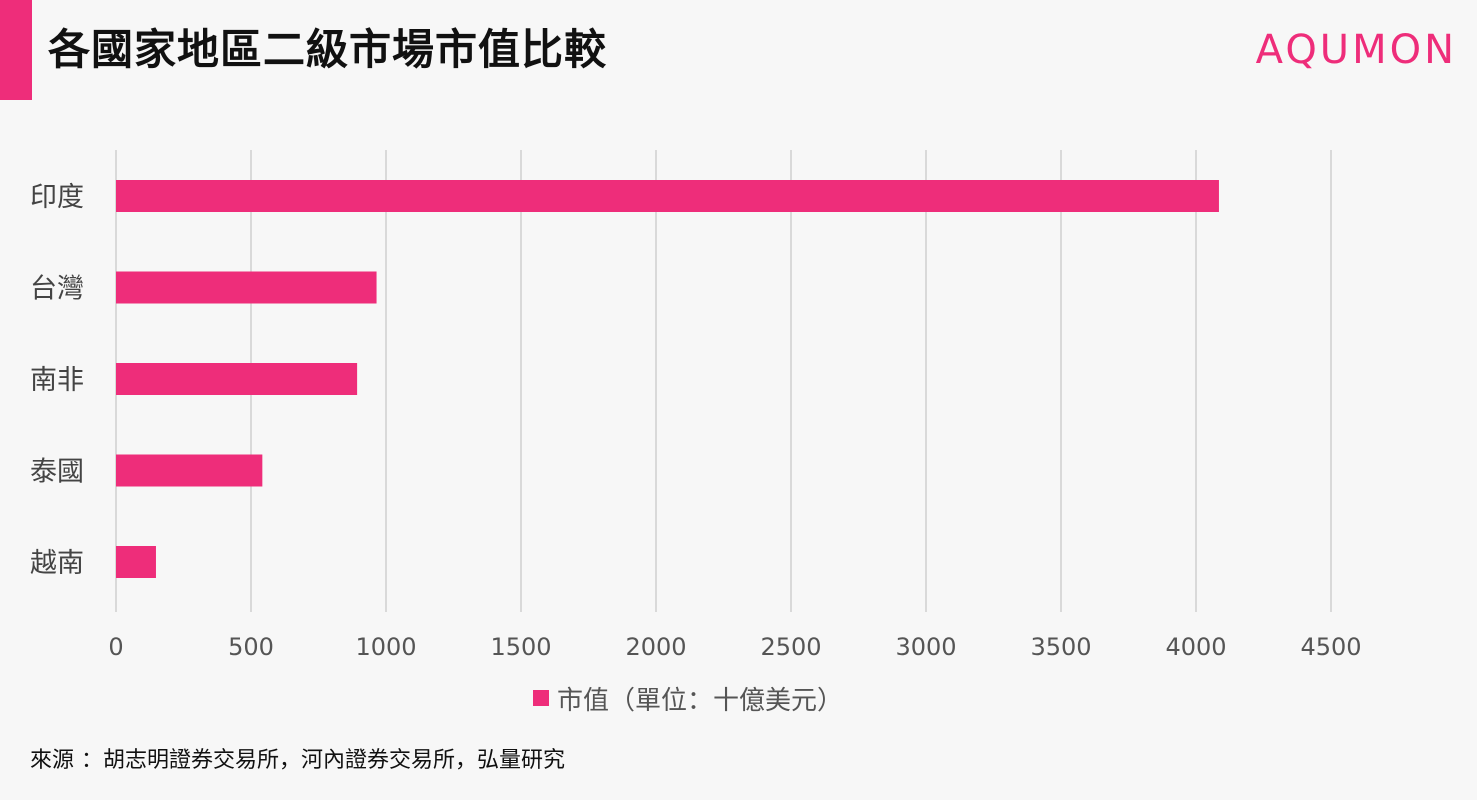  Describe the element at coordinates (1060, 647) in the screenshot. I see `x-tick-label: 3500` at that location.